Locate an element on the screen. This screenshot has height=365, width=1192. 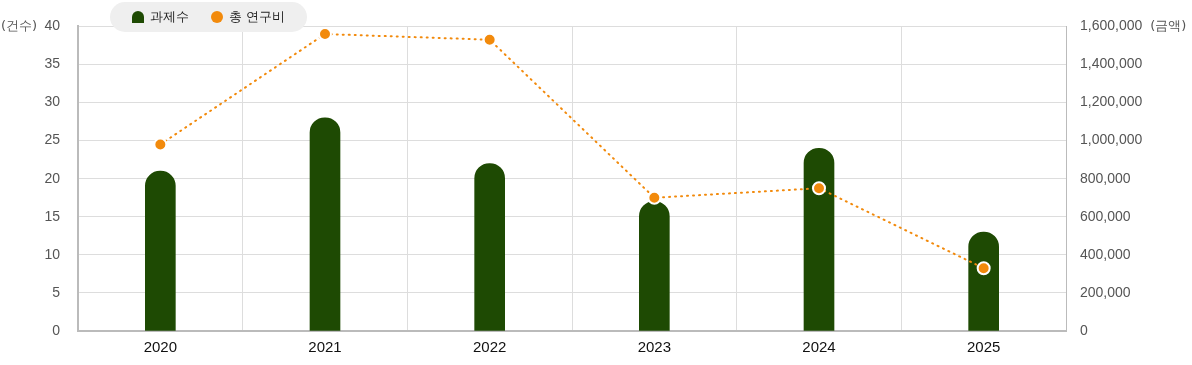
legend-label: 과제수 is located at coordinates (169, 17).